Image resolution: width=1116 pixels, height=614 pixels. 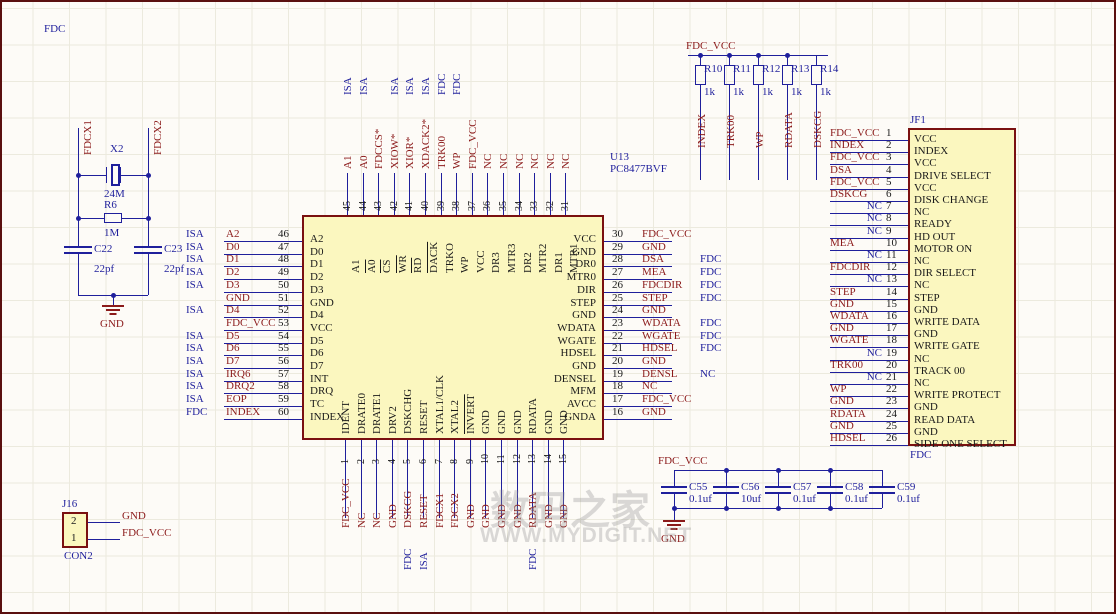 I want to click on j16-pin-number: 1, so click(x=74, y=538).